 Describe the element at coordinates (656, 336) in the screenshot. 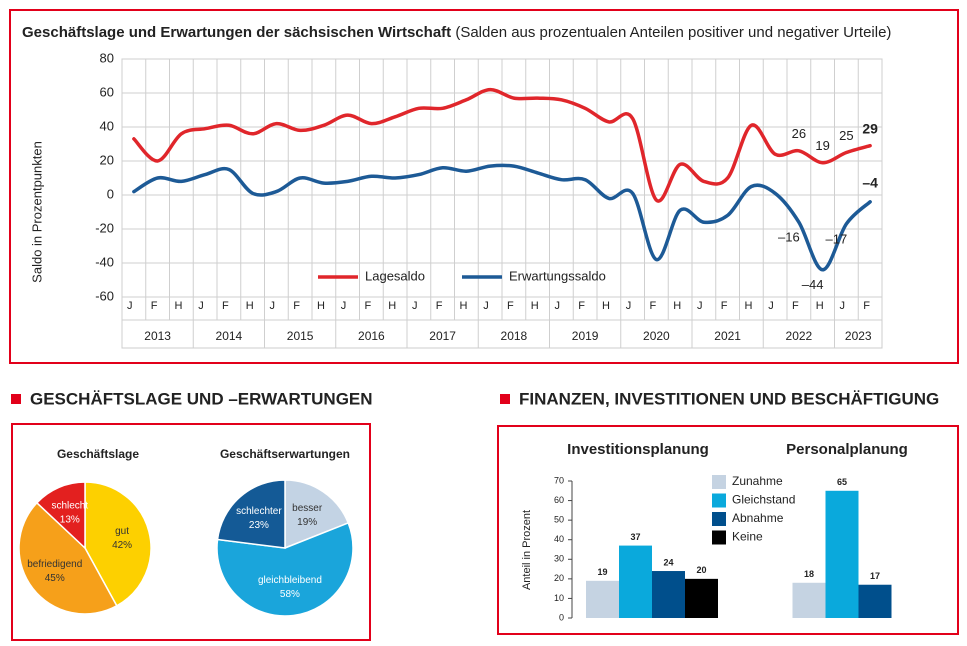

I see `year-label: 2020` at that location.